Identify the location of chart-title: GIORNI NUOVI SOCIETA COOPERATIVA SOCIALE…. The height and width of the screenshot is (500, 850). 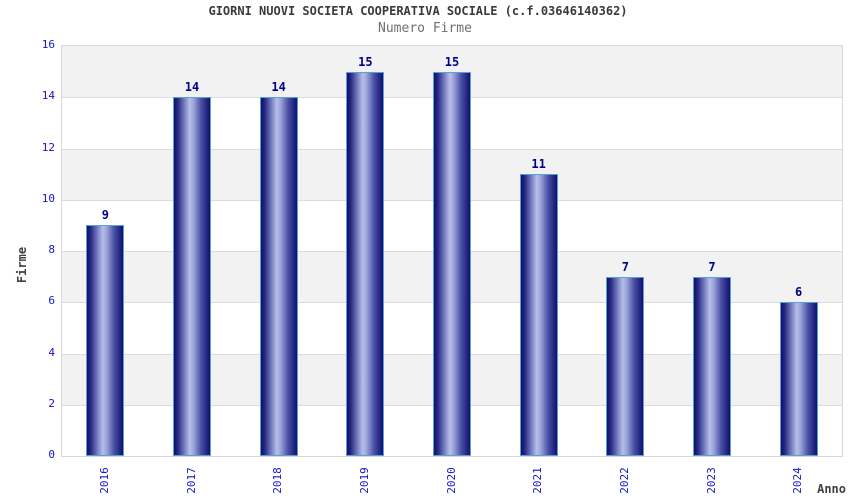
(418, 11).